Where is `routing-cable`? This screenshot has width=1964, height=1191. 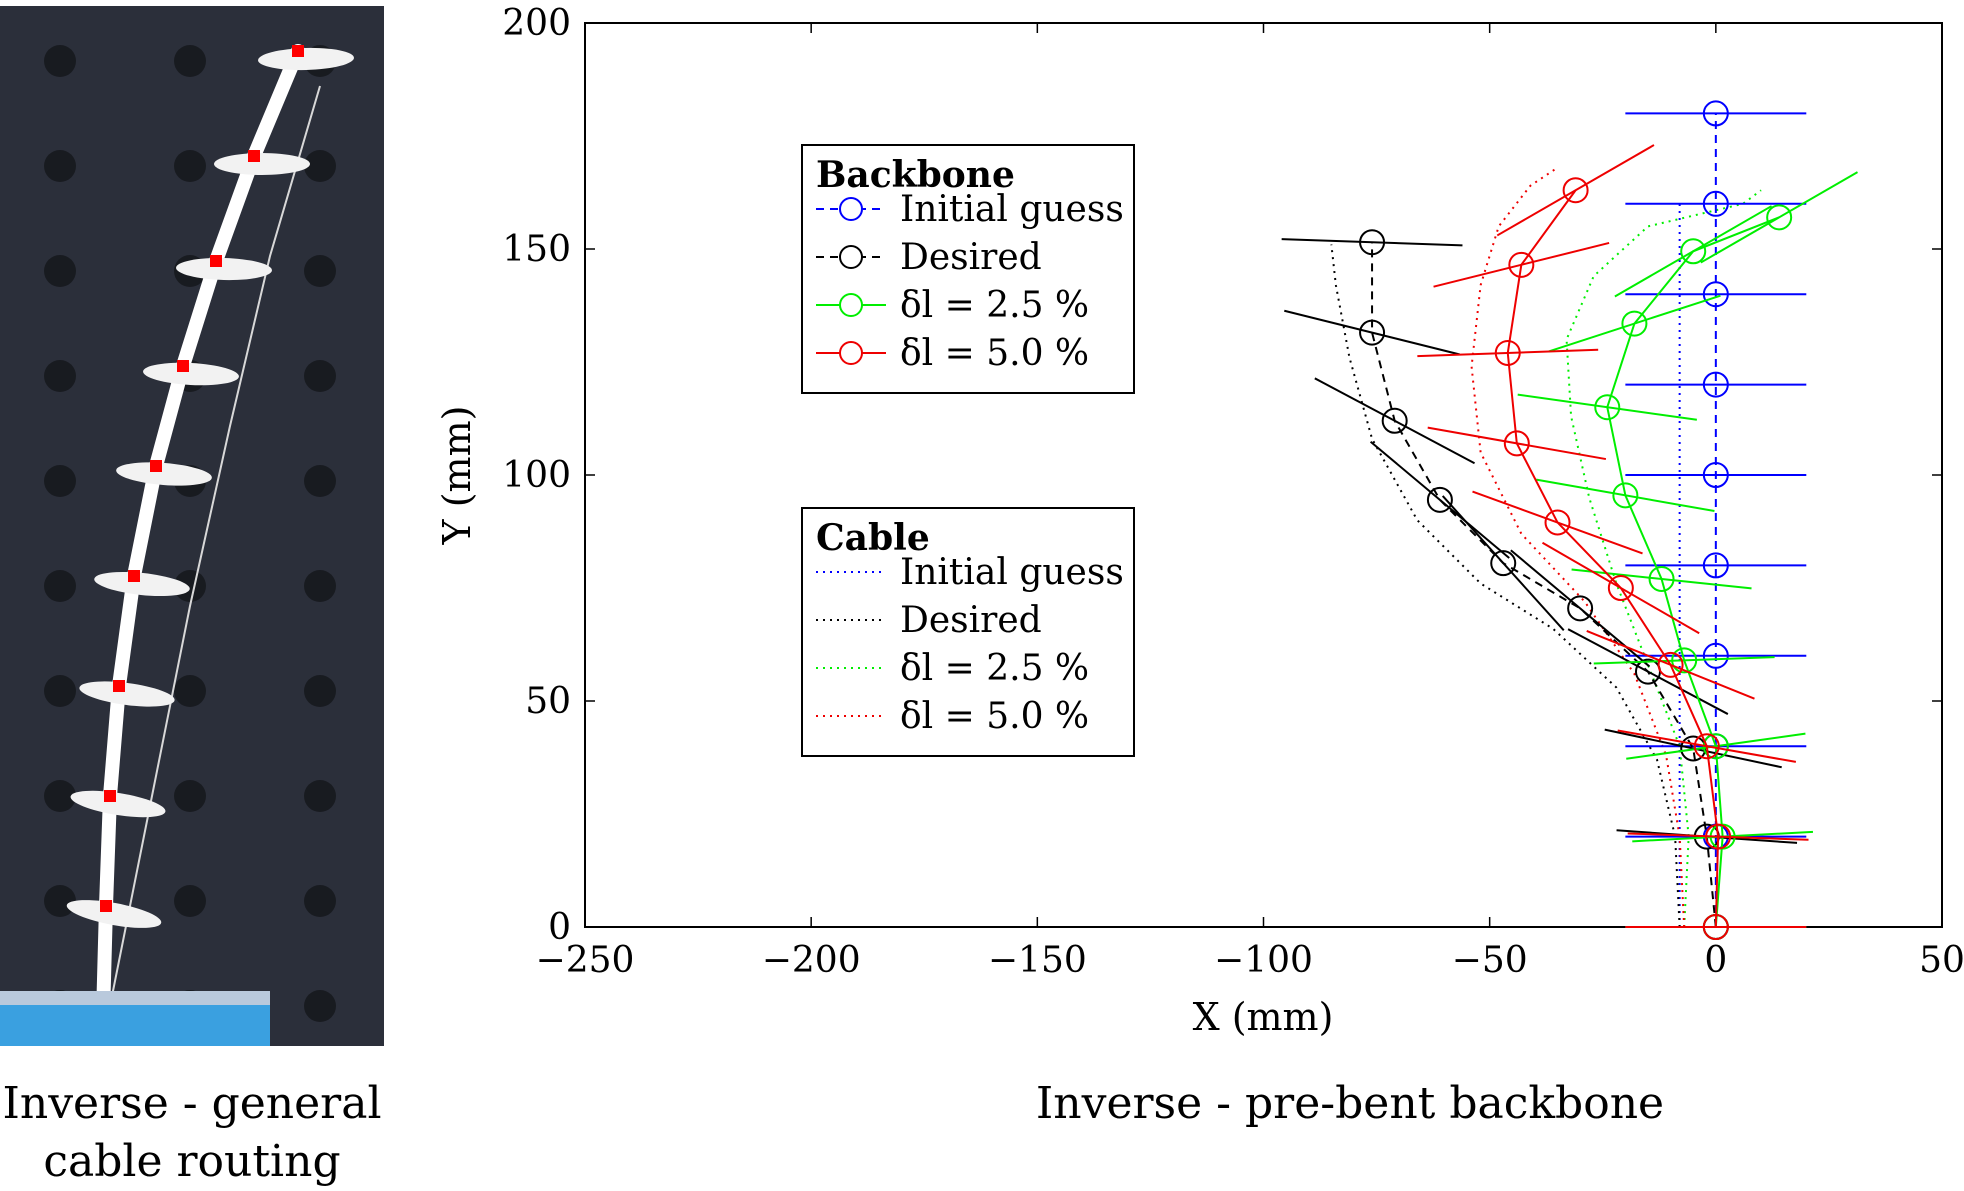 routing-cable is located at coordinates (215, 546).